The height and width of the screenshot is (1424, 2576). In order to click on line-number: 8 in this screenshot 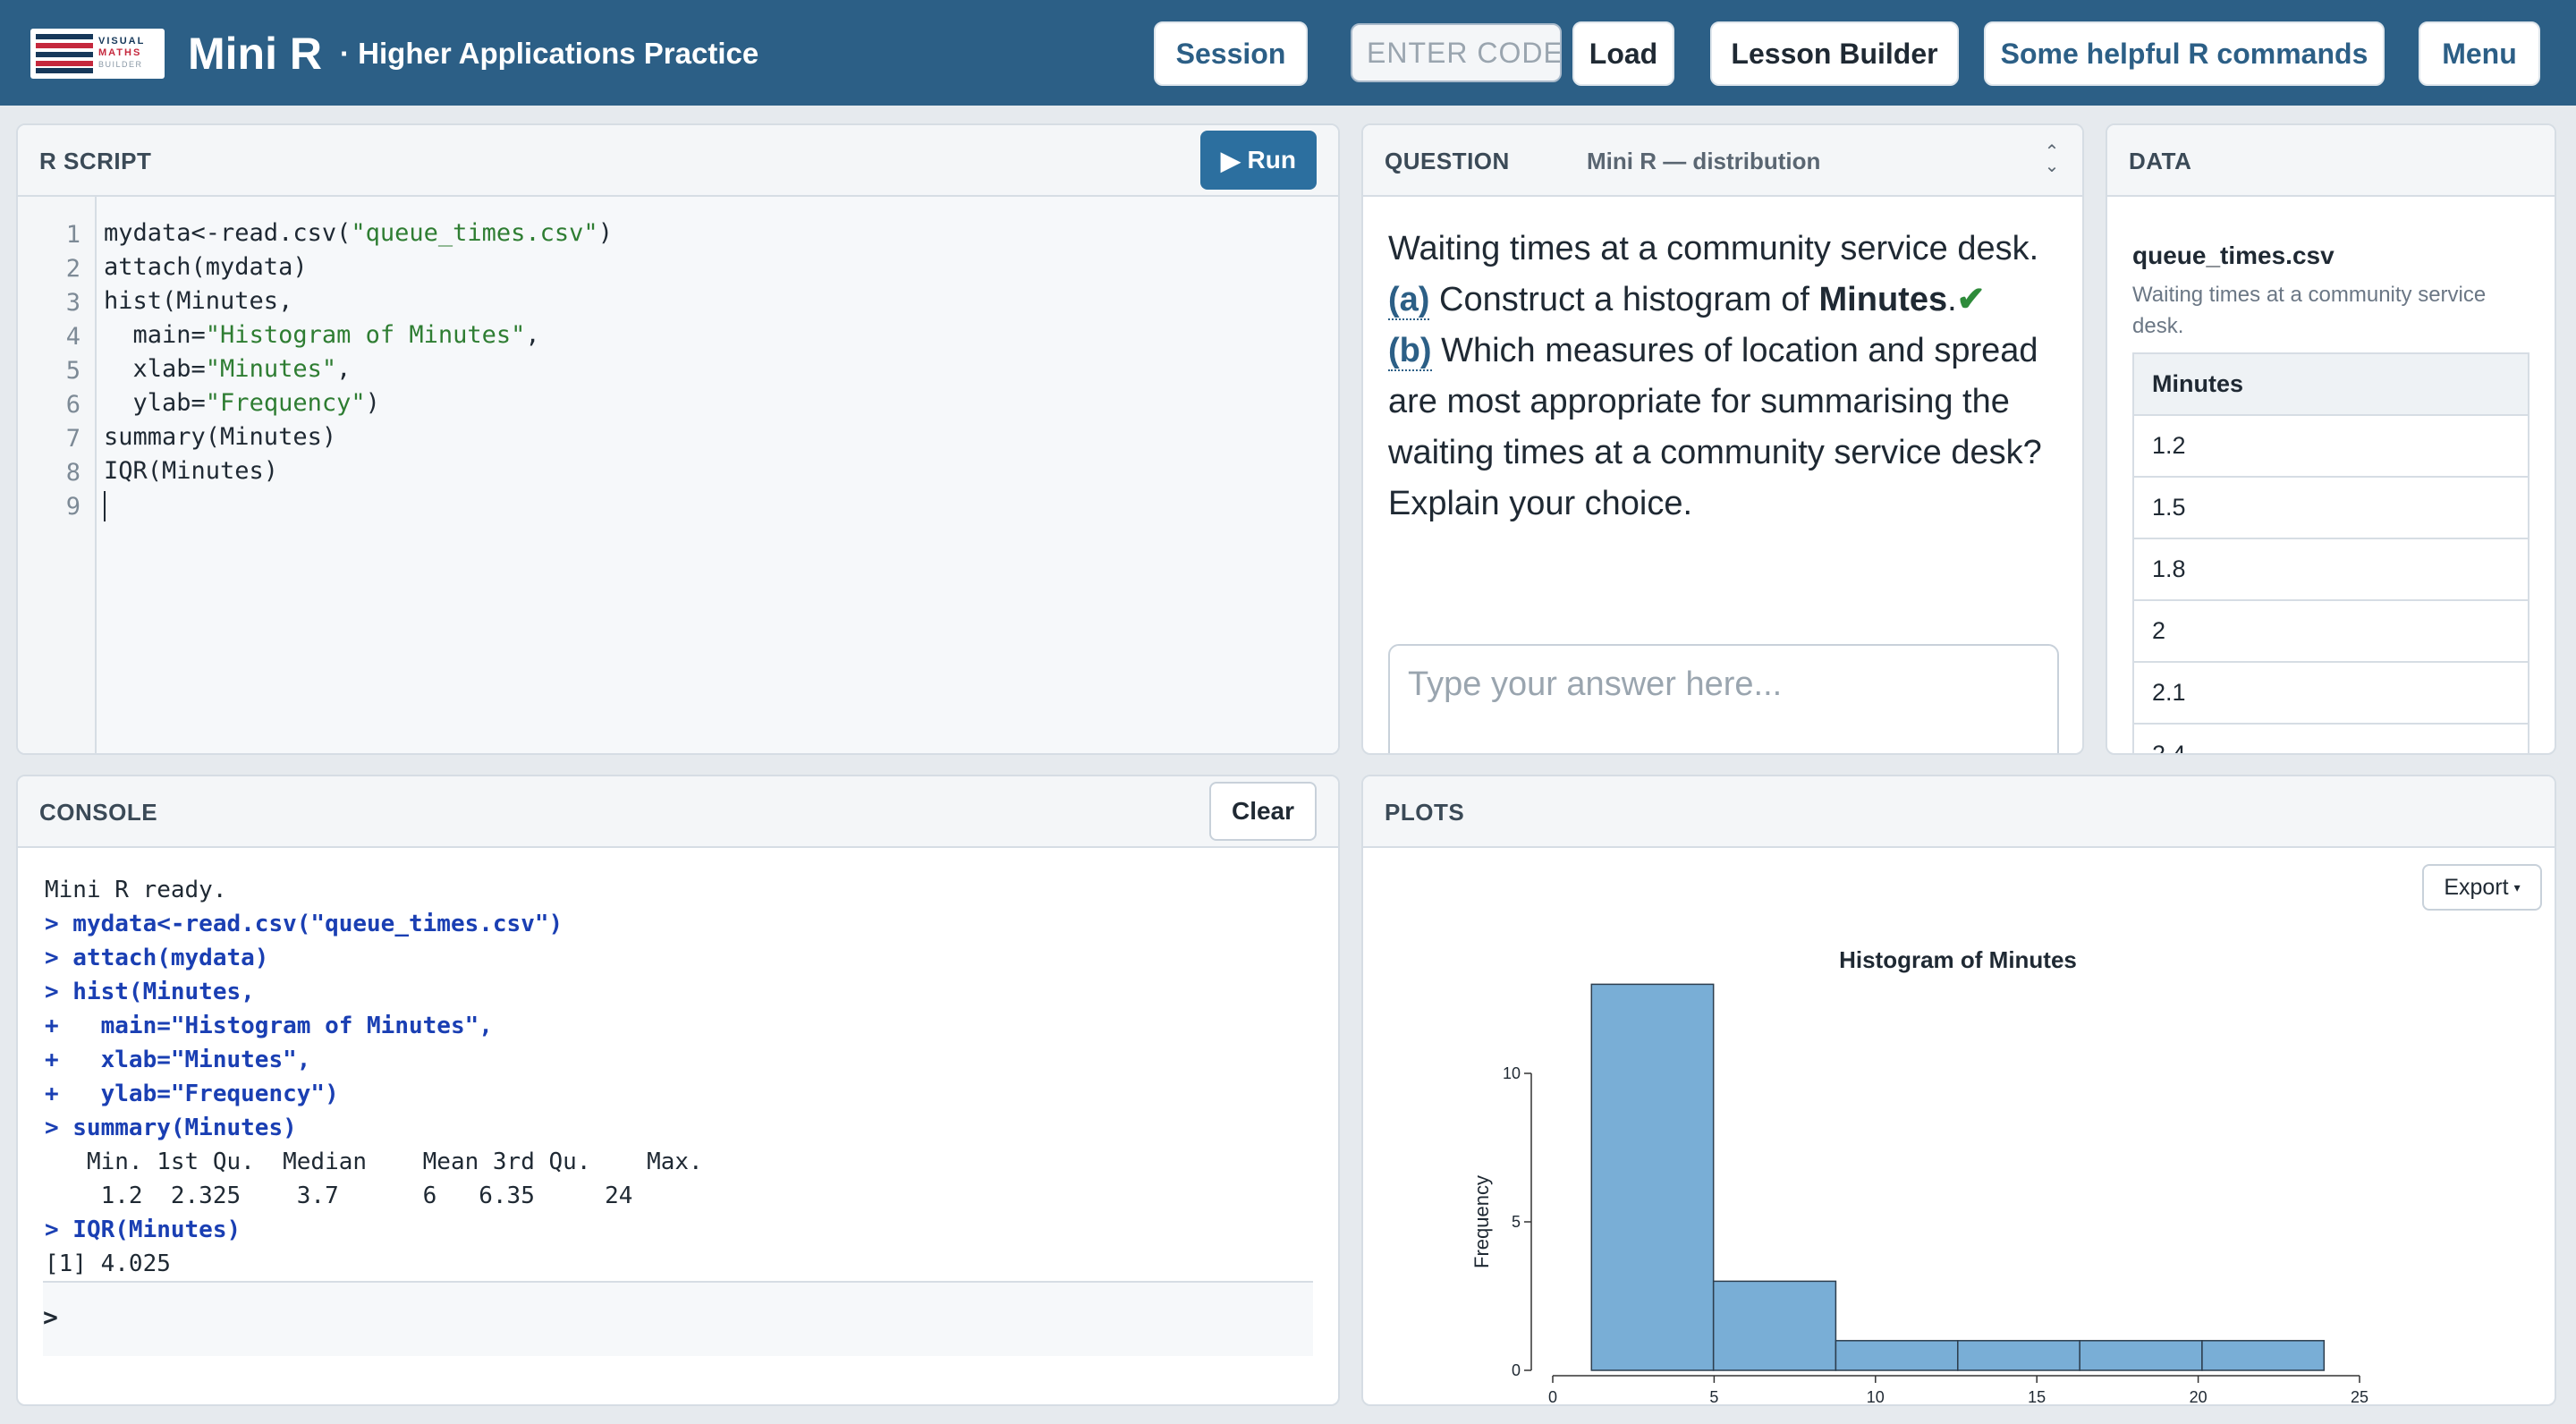, I will do `click(72, 473)`.